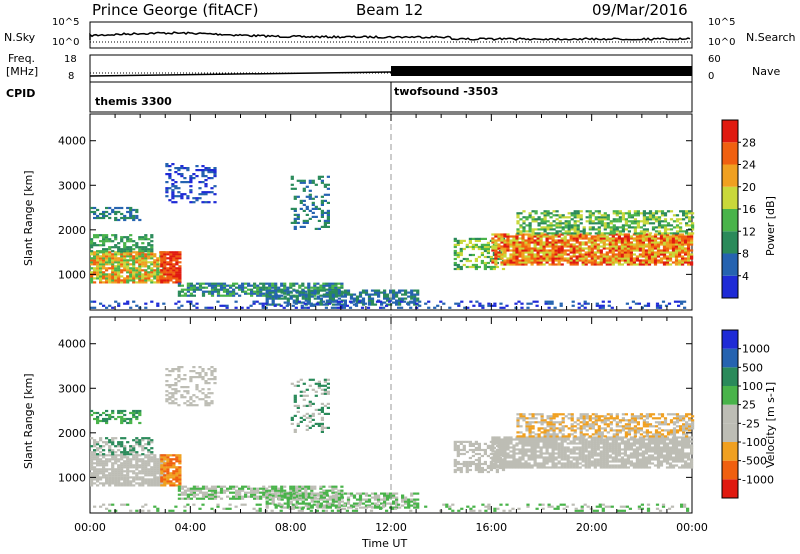  Describe the element at coordinates (754, 461) in the screenshot. I see `colorbar-tick: -500` at that location.